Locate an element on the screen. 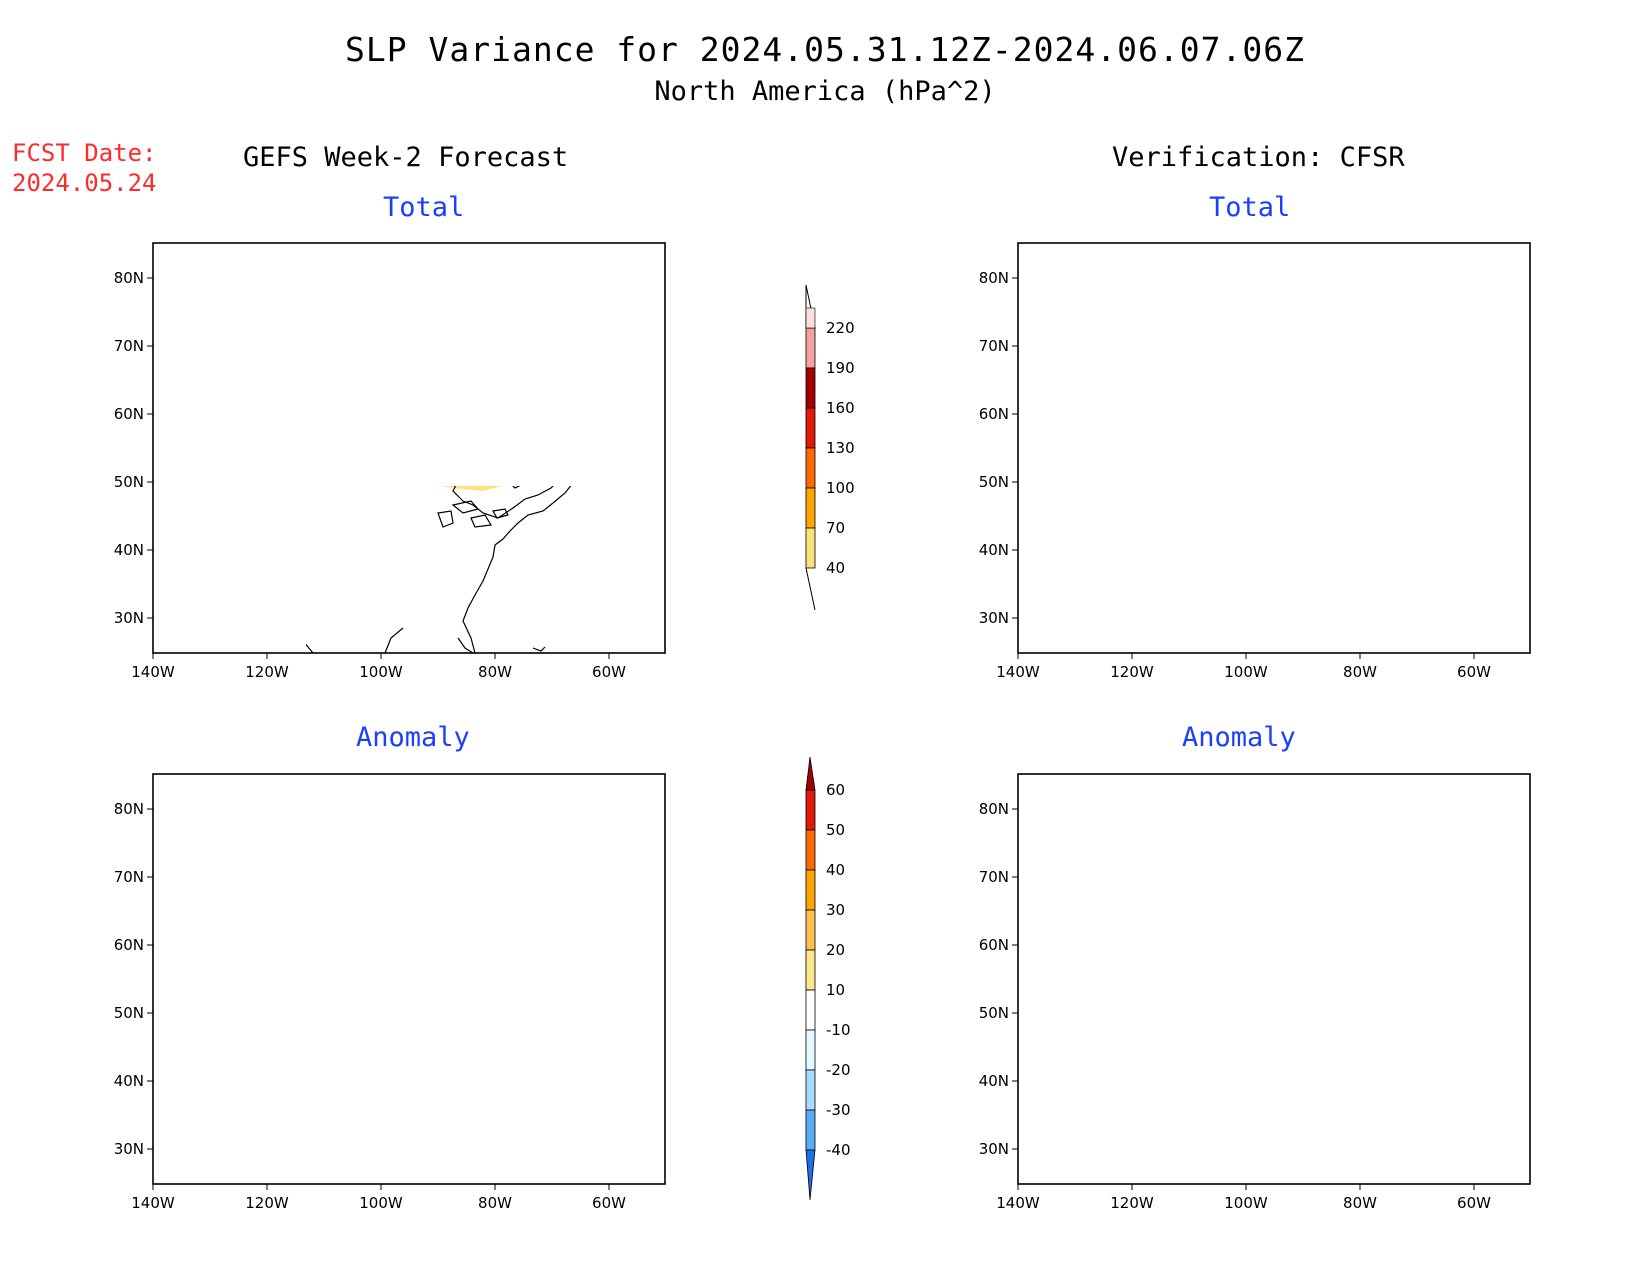 Image resolution: width=1650 pixels, height=1275 pixels. lon-label-forecast-total: 100W is located at coordinates (381, 672).